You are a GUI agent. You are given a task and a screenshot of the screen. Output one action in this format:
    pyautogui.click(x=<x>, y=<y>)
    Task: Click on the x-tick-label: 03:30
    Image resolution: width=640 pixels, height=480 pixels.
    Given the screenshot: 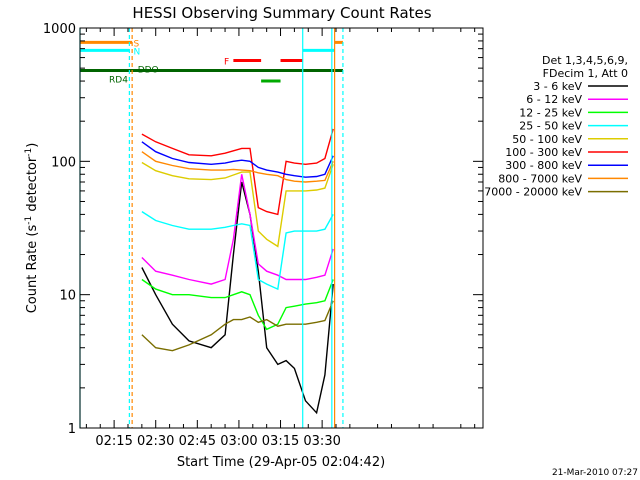 What is the action you would take?
    pyautogui.click(x=321, y=441)
    